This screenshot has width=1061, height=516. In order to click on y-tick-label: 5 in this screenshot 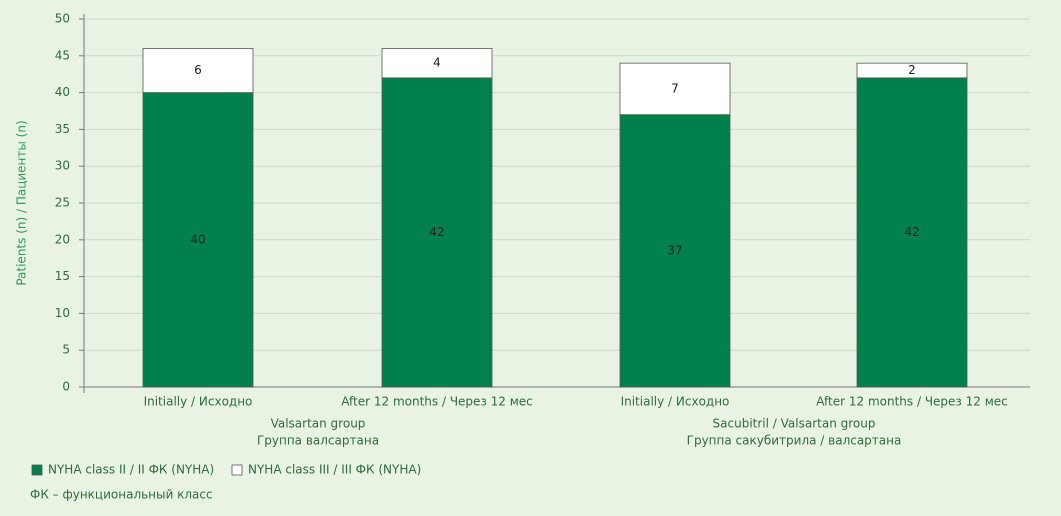, I will do `click(66, 350)`.